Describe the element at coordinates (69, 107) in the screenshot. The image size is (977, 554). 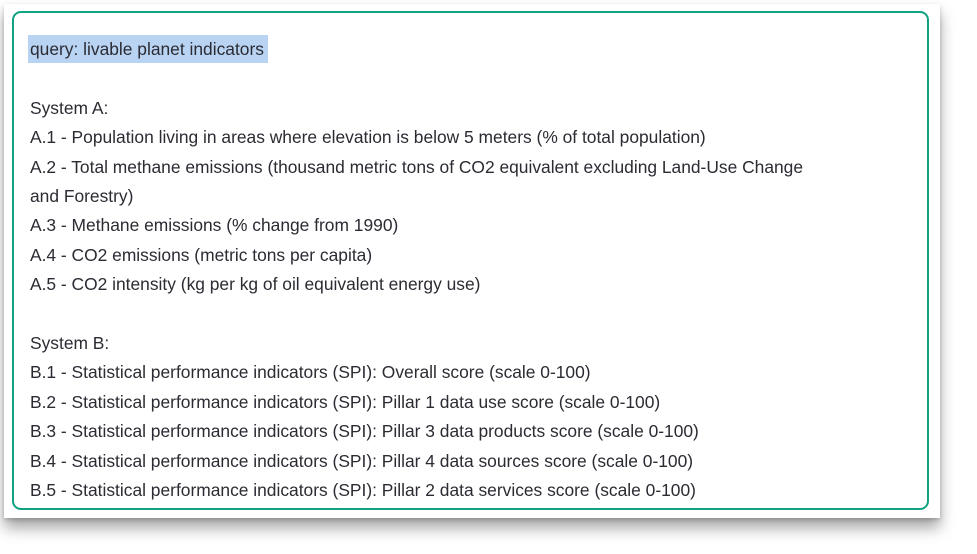
I see `system-a-heading: System A:` at that location.